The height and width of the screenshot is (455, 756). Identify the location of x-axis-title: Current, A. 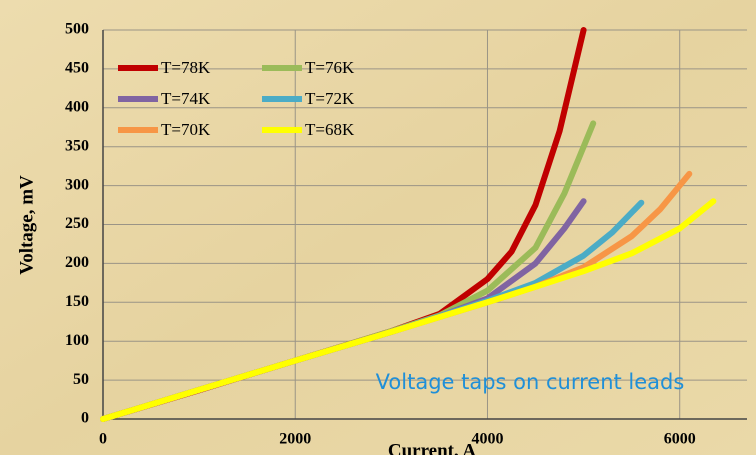
(432, 447).